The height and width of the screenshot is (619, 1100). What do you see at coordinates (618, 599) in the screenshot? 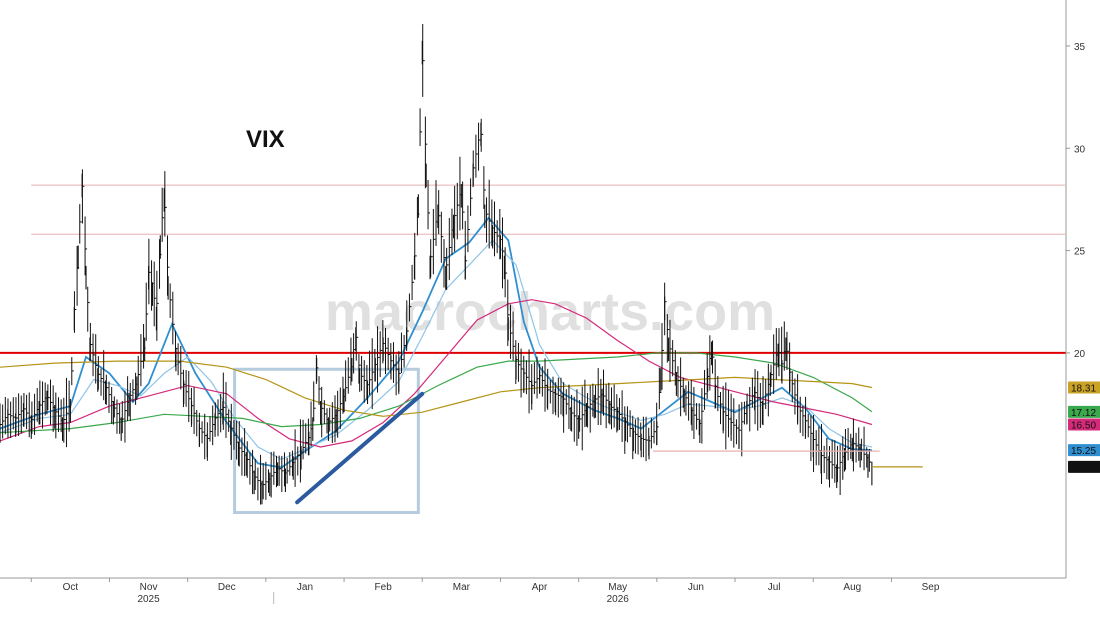
I see `x-year-label-1: 2026` at bounding box center [618, 599].